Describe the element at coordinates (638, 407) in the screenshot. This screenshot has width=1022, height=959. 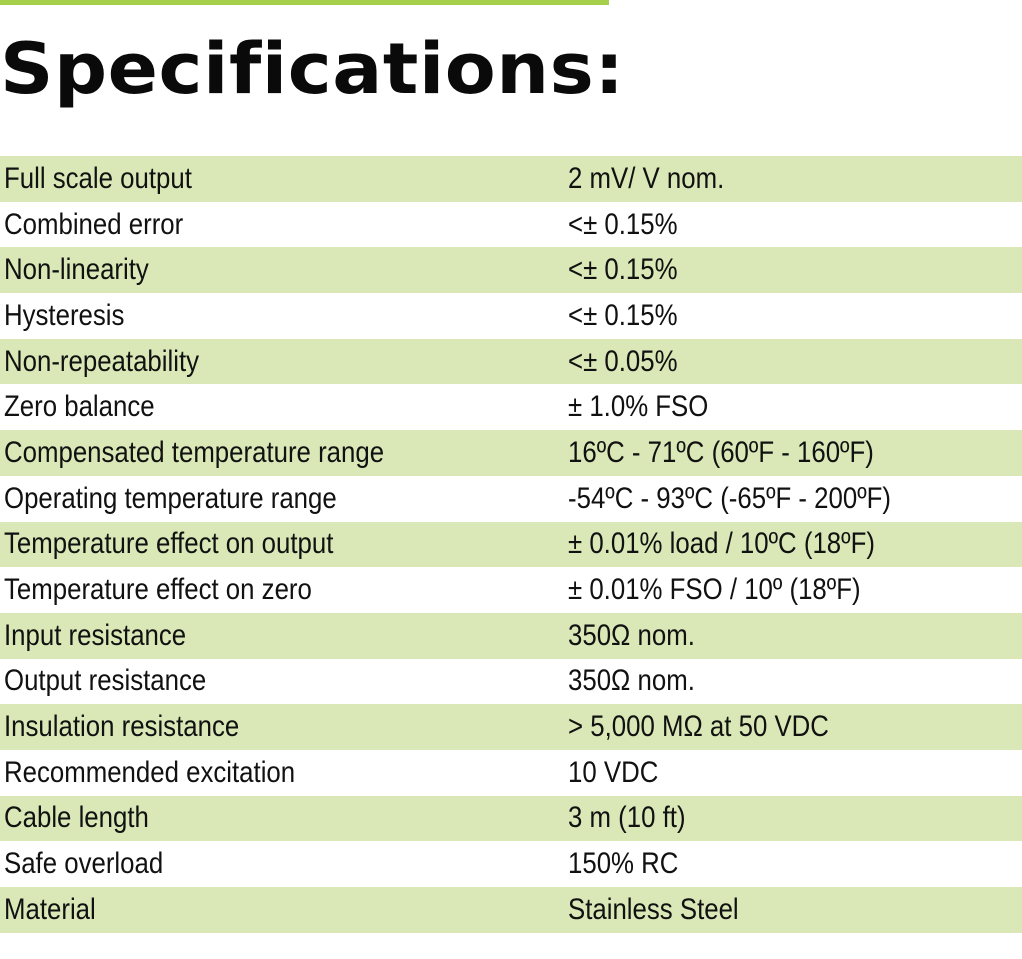
I see `spec-value: ± 1.0% FSO` at that location.